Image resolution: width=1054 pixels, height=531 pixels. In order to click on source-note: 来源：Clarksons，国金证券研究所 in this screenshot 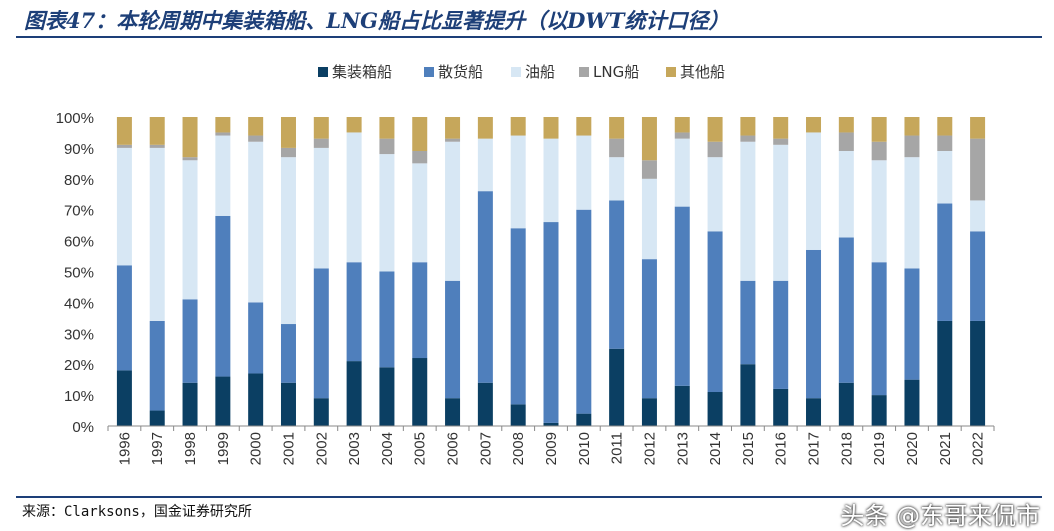, I will do `click(137, 512)`.